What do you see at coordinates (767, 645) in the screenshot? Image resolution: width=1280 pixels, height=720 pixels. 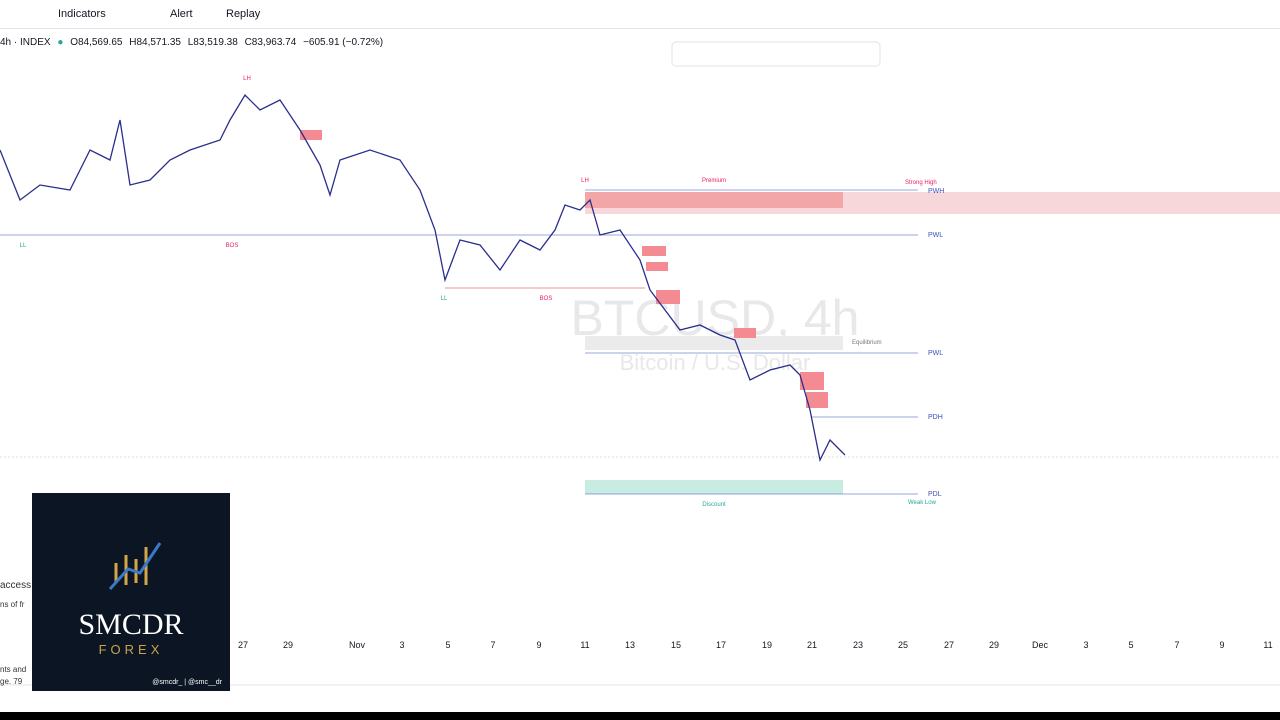 I see `x-tick-label: 19` at bounding box center [767, 645].